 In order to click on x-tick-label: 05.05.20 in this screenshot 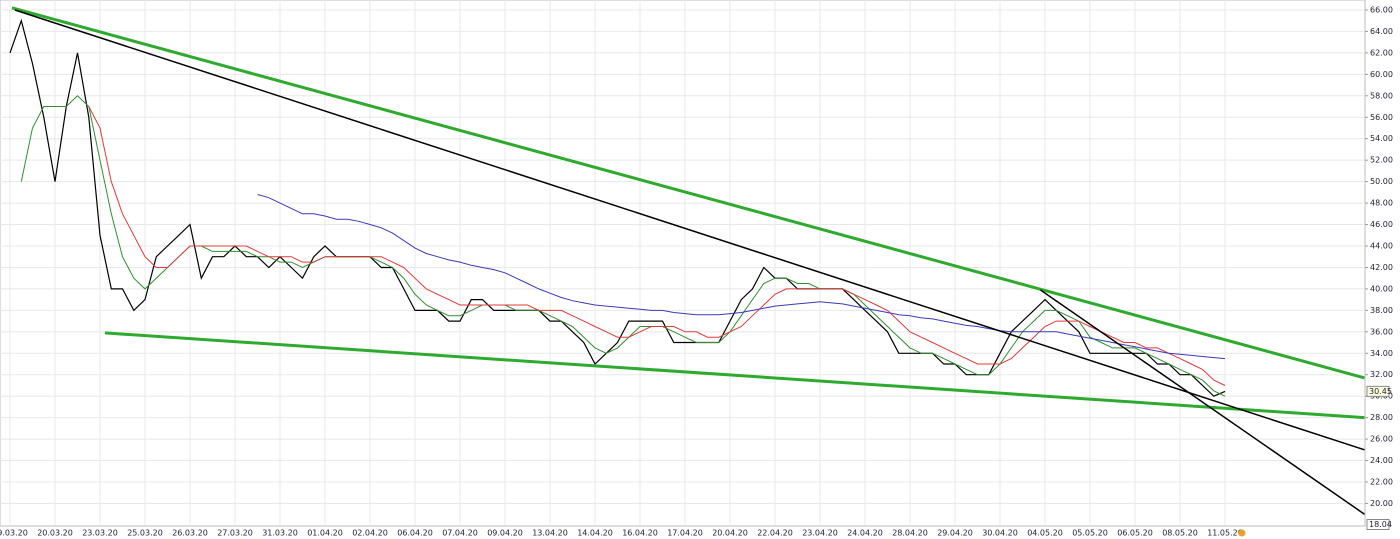, I will do `click(1090, 533)`.